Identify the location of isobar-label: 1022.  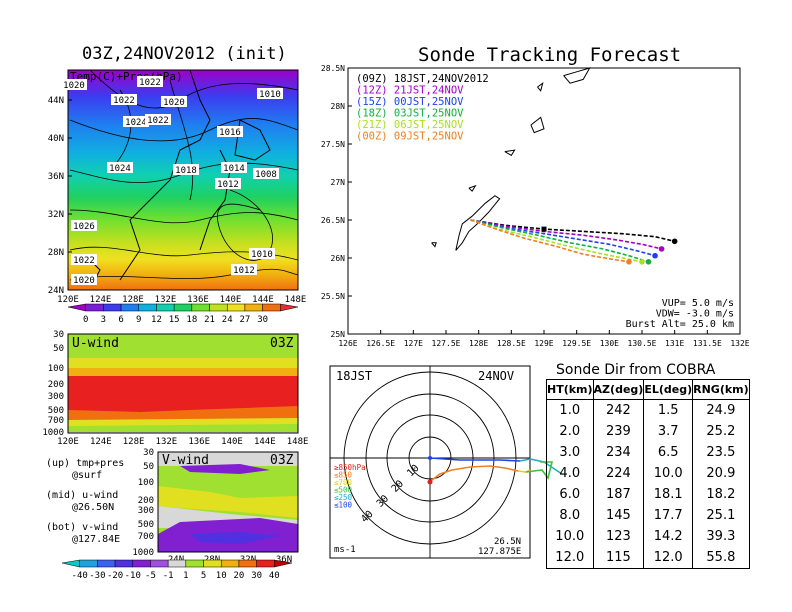
(124, 101).